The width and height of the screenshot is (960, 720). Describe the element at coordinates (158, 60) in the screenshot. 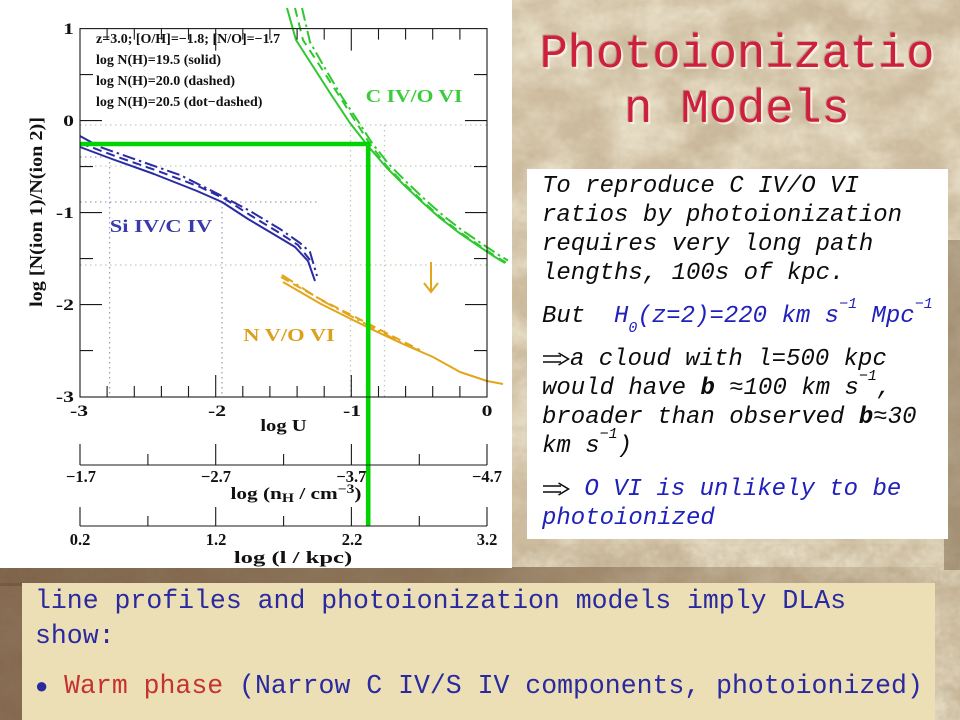

I see `svg-text: log N(H)=19.5 (solid)` at that location.